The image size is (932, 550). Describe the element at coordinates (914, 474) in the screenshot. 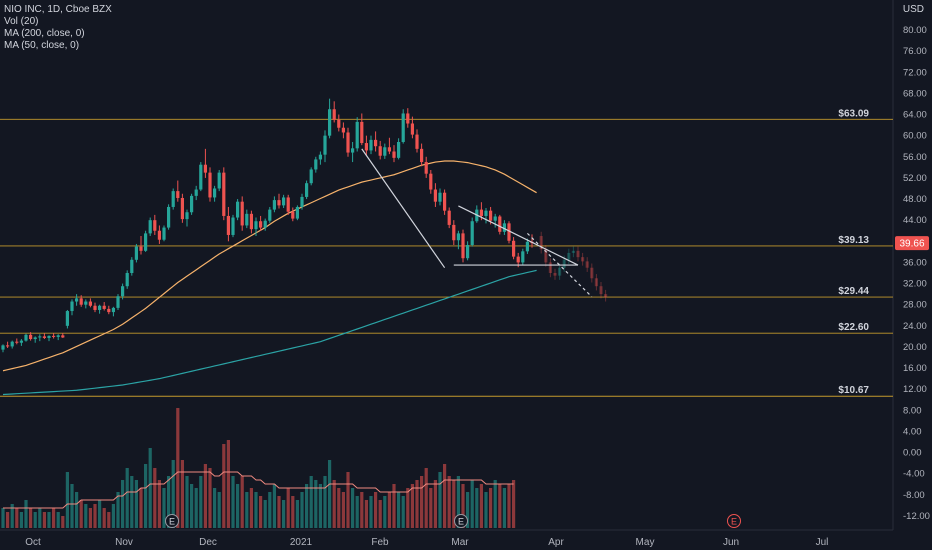

I see `y-tick-label: -4.00` at that location.